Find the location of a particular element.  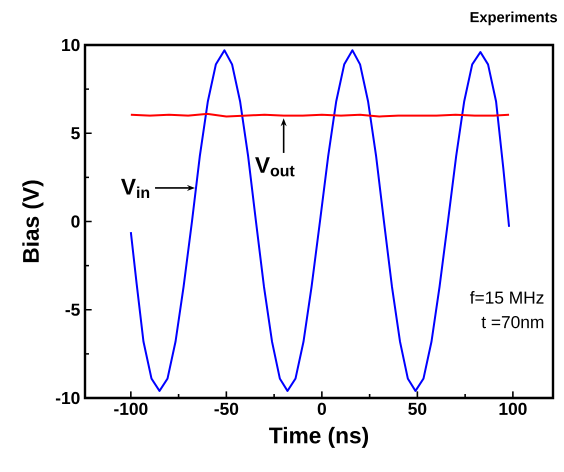

annotation: V$_{in}$ is located at coordinates (135, 188).